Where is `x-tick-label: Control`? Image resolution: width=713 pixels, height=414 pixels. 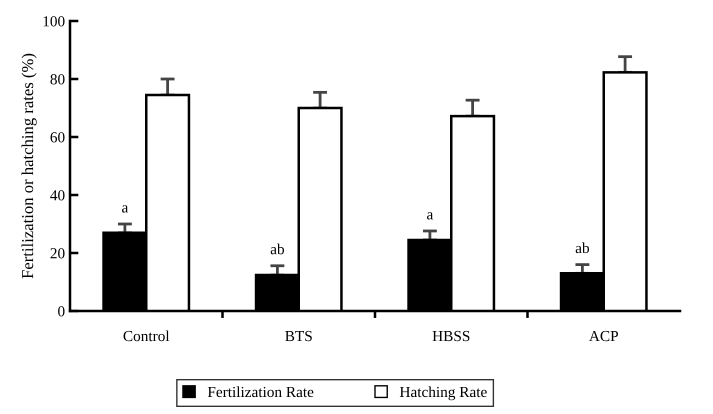 x-tick-label: Control is located at coordinates (147, 336).